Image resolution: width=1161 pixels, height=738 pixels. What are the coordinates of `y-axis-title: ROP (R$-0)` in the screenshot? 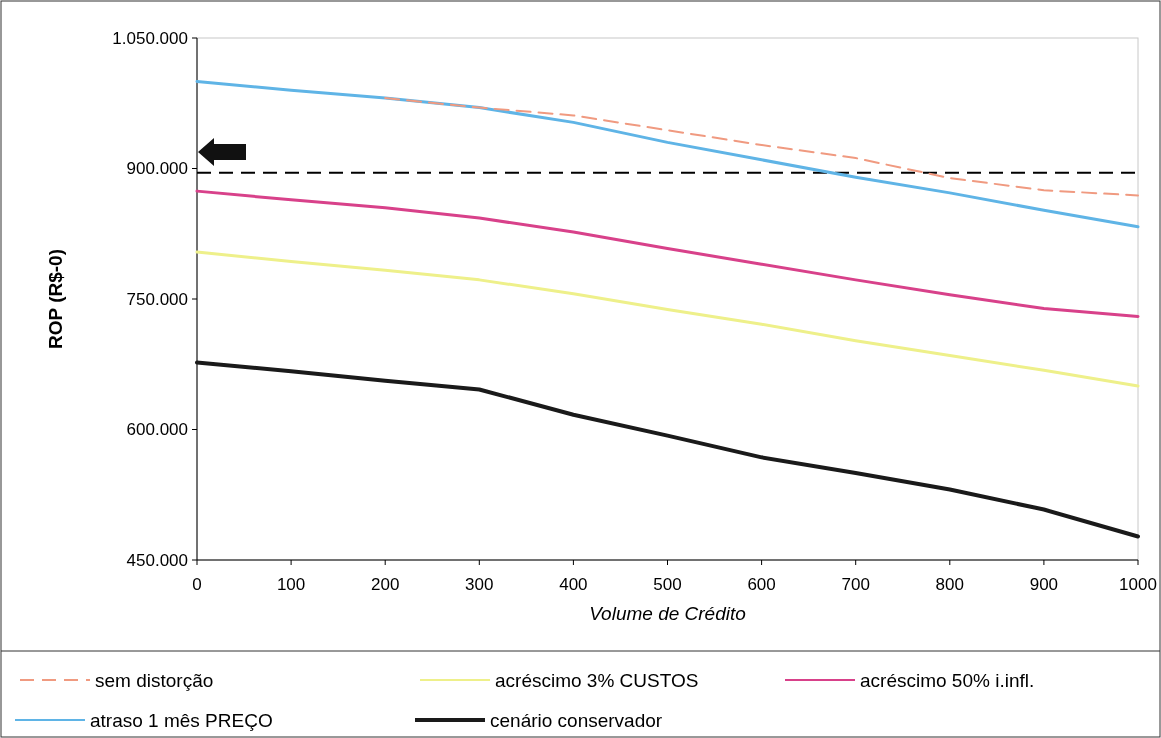 It's located at (55, 299).